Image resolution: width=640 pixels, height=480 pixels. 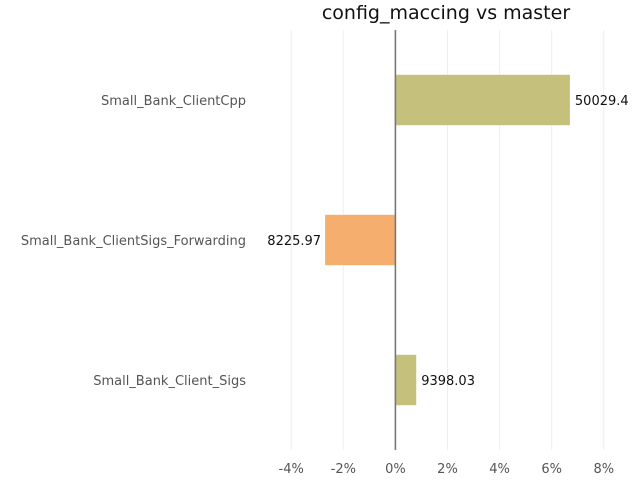 I want to click on x-tick-label: 4%, so click(x=499, y=469).